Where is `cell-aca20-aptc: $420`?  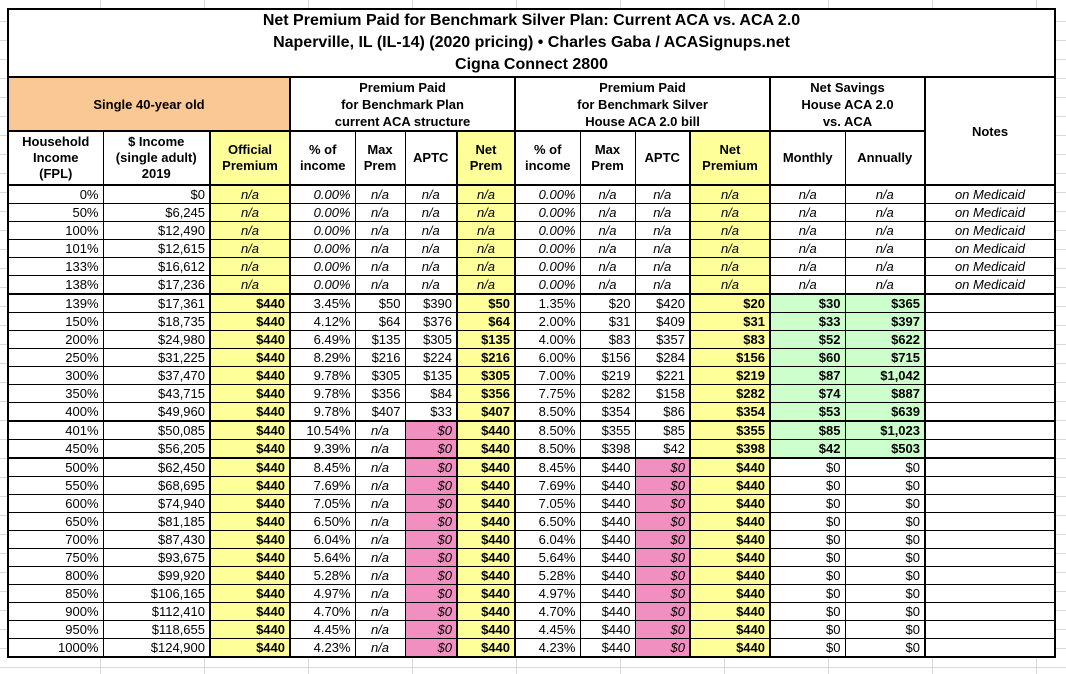
cell-aca20-aptc: $420 is located at coordinates (662, 303).